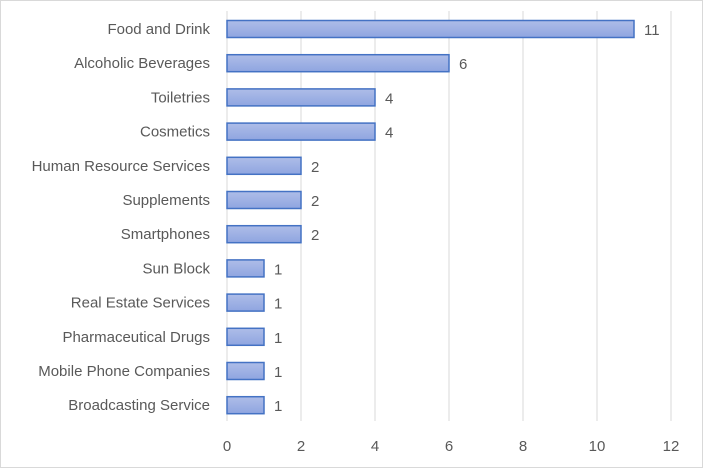 The image size is (703, 468). Describe the element at coordinates (227, 446) in the screenshot. I see `x-tick-label: 0` at that location.